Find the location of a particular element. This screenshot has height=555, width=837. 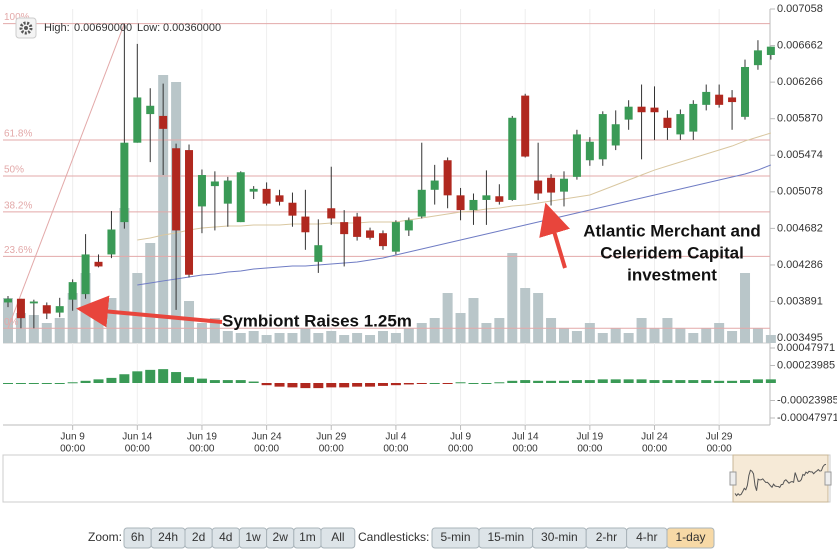

x-tick-label: Jul 24 is located at coordinates (654, 437).